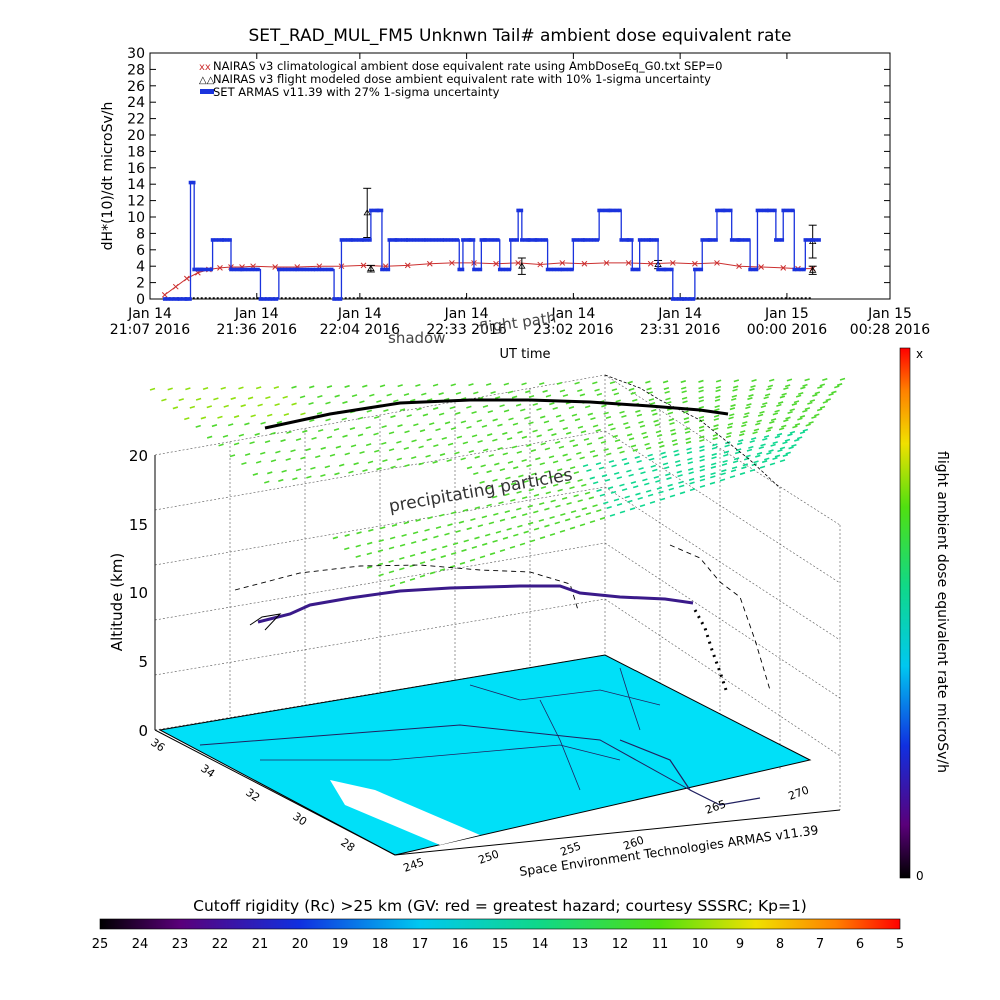 The height and width of the screenshot is (1000, 1000). Describe the element at coordinates (406, 587) in the screenshot. I see `flight-shadow` at that location.